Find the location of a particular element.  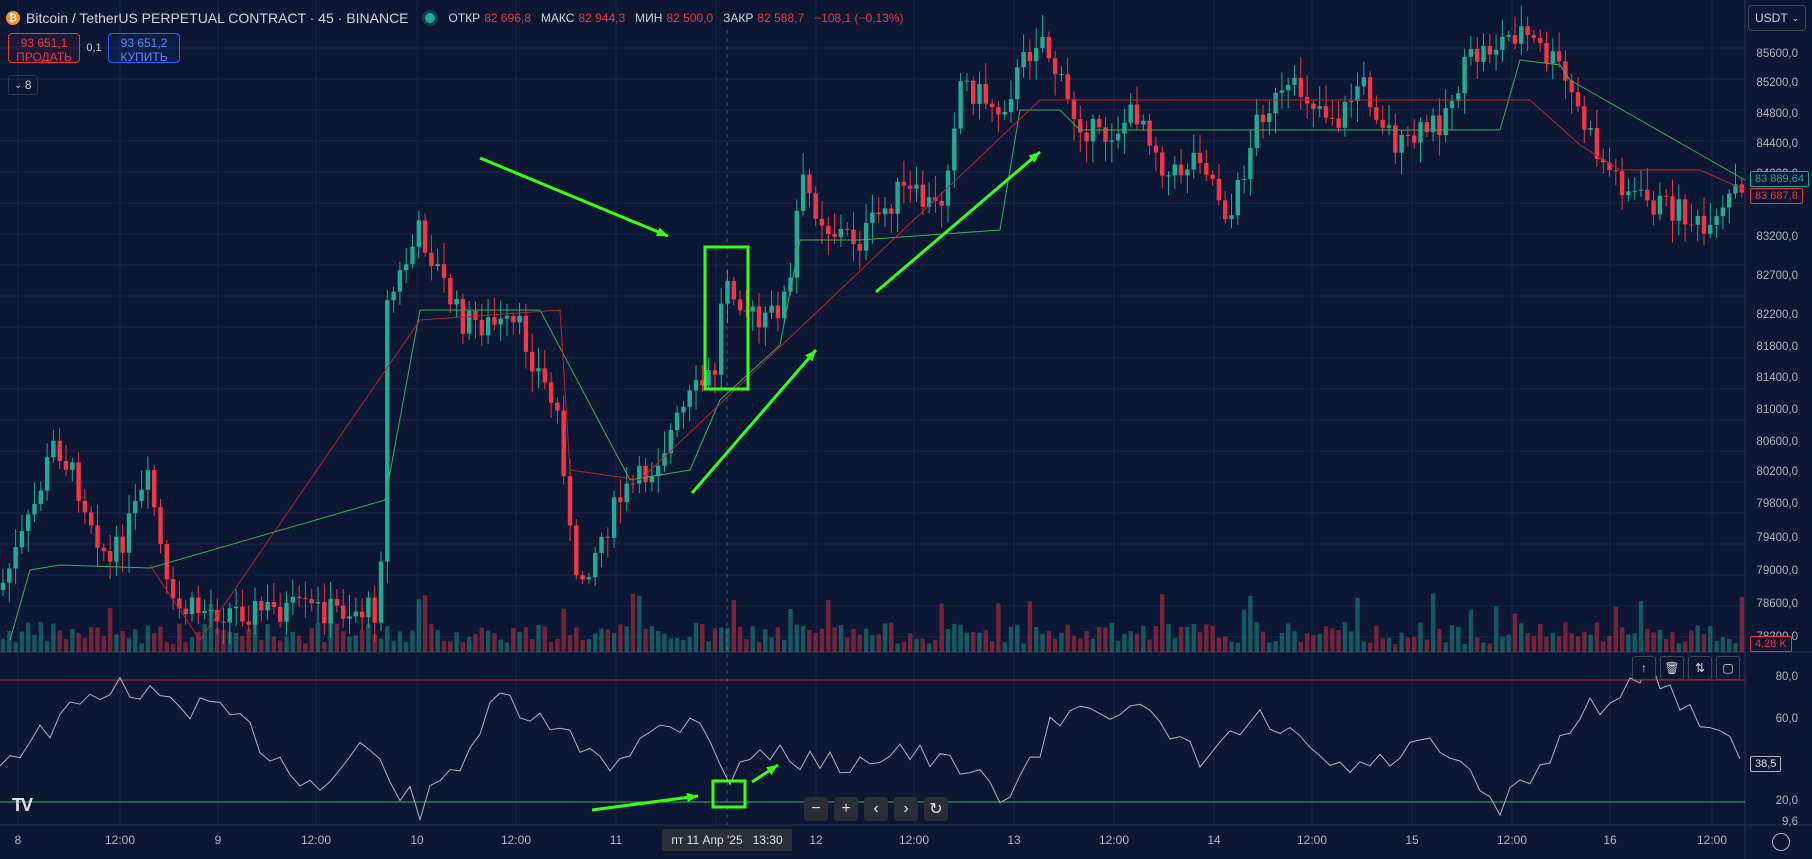

scroll-left-icon: ‹ is located at coordinates (876, 809).